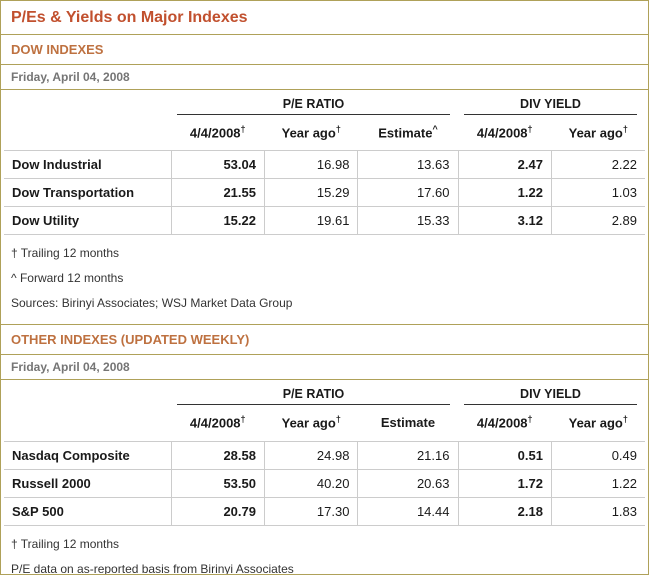 Image resolution: width=649 pixels, height=575 pixels. I want to click on row-label: S&P 500, so click(87, 511).